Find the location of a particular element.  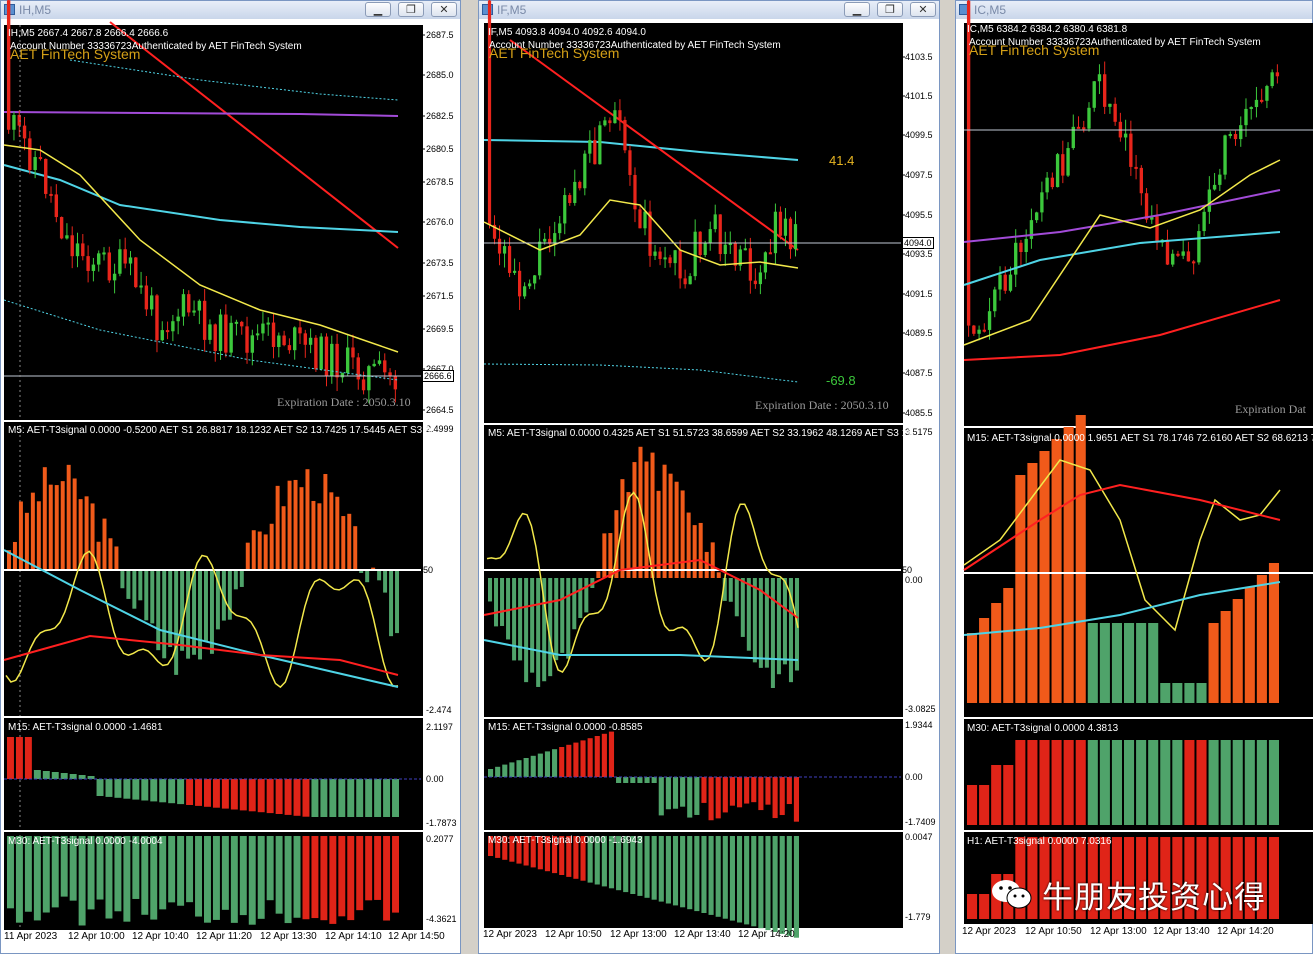

ic-yellow-ma is located at coordinates (1122, 252).